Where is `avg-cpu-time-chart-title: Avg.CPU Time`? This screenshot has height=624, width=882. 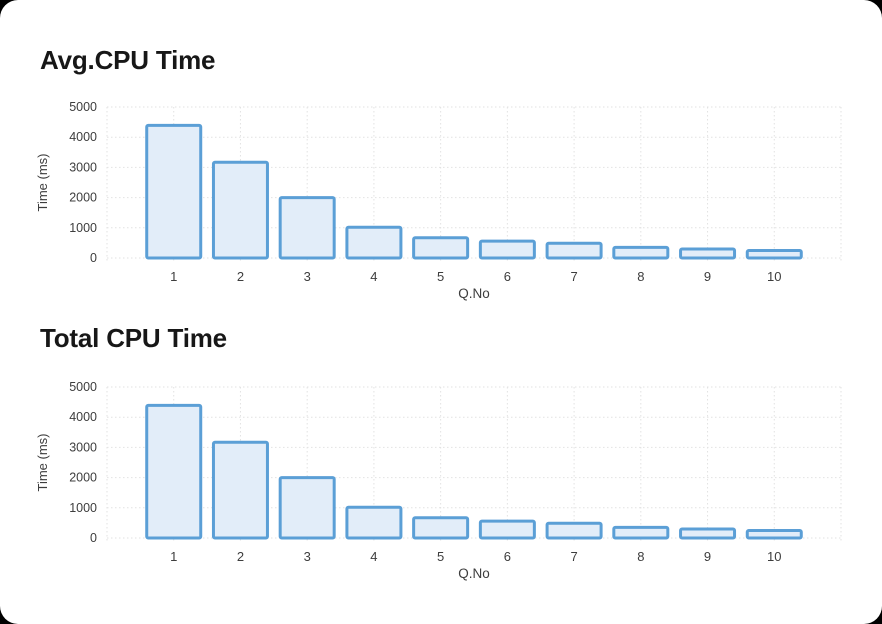
avg-cpu-time-chart-title: Avg.CPU Time is located at coordinates (128, 60).